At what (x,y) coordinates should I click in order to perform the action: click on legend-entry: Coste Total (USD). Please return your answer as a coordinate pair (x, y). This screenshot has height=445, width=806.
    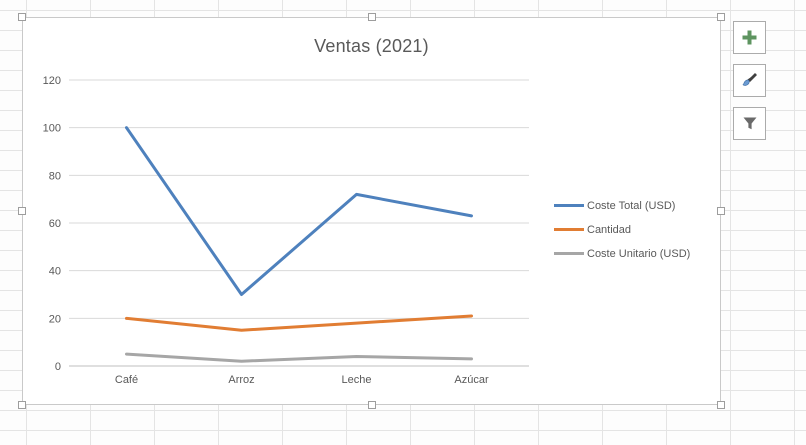
    Looking at the image, I should click on (636, 205).